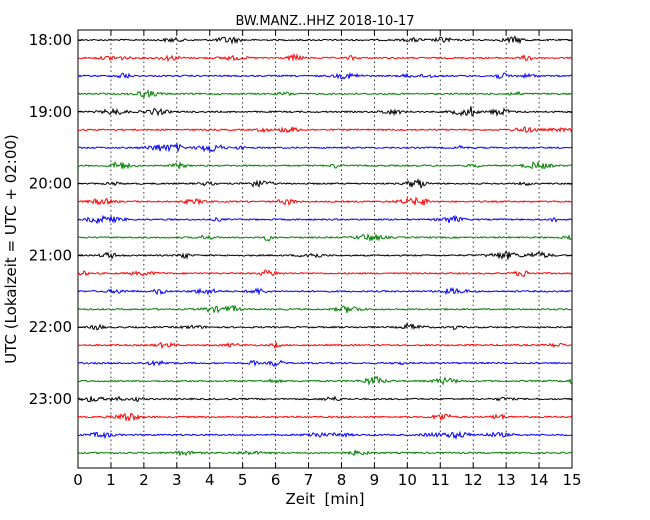  What do you see at coordinates (210, 480) in the screenshot?
I see `x-tick-label: 4` at bounding box center [210, 480].